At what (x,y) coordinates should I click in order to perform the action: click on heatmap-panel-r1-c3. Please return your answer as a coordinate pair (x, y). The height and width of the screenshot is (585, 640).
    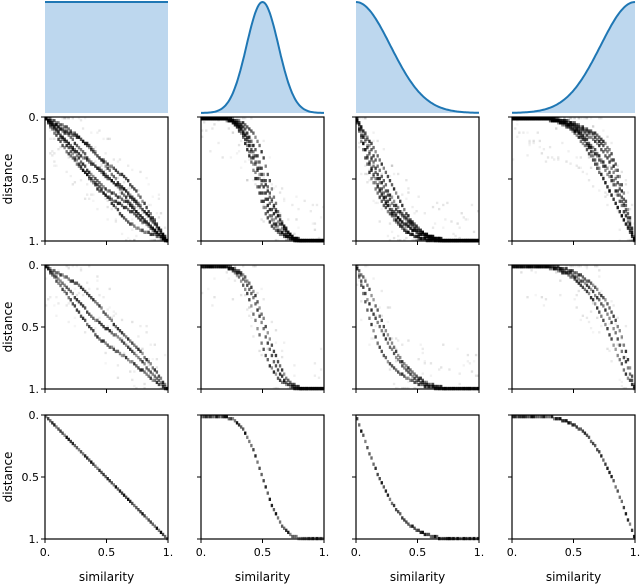
    Looking at the image, I should click on (572, 328).